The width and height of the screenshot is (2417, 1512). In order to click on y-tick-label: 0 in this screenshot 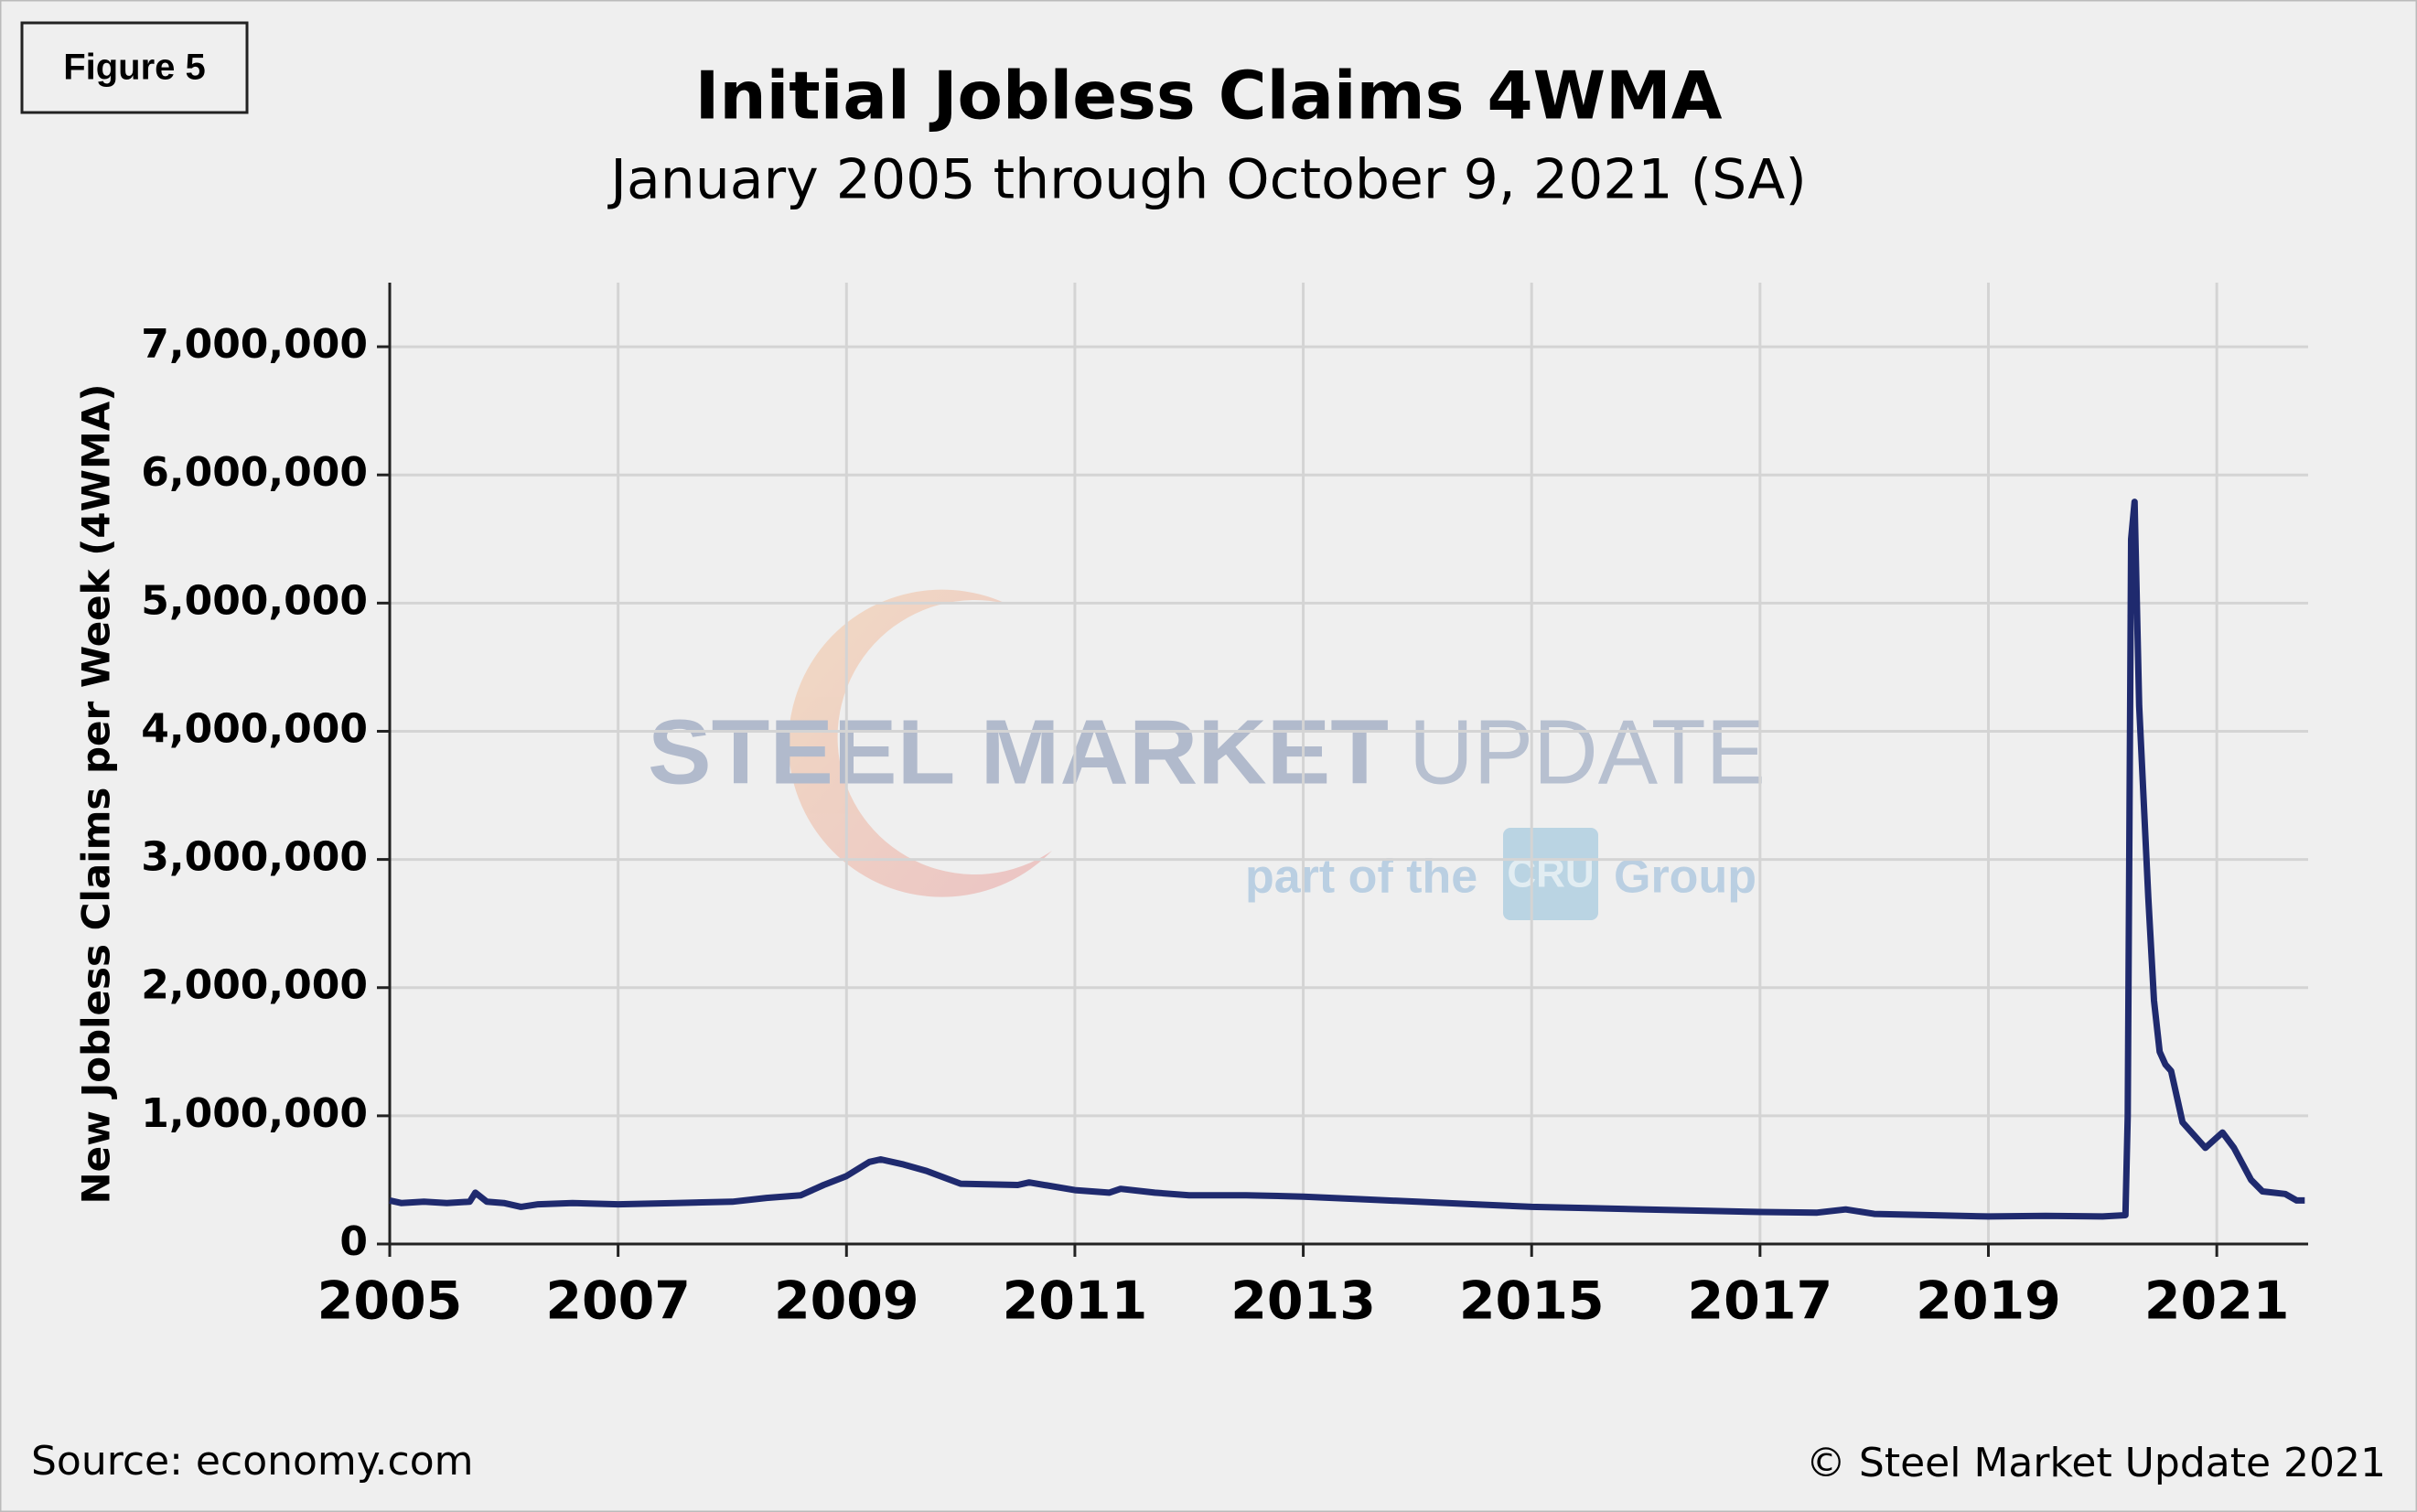, I will do `click(353, 1241)`.